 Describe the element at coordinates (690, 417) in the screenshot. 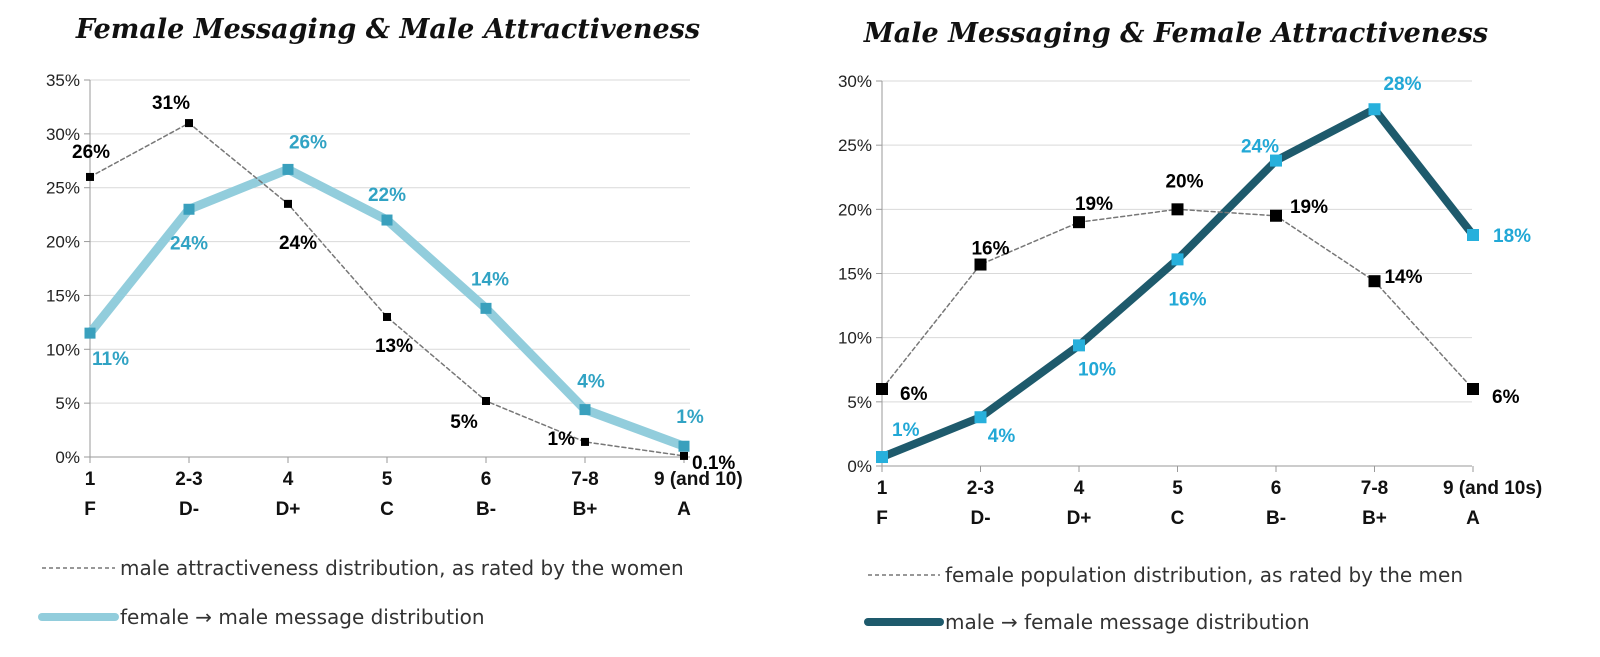

I see `left-series-1-data-label: 1%` at that location.